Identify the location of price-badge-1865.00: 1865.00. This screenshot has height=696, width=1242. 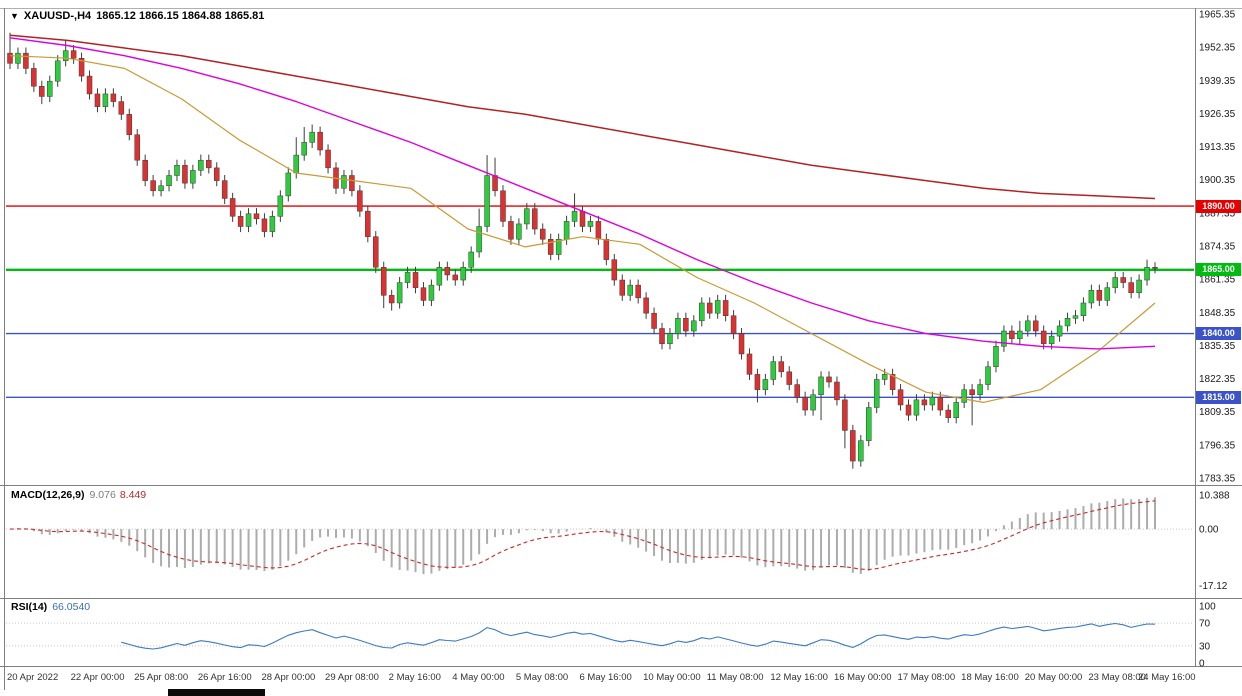
(1218, 270).